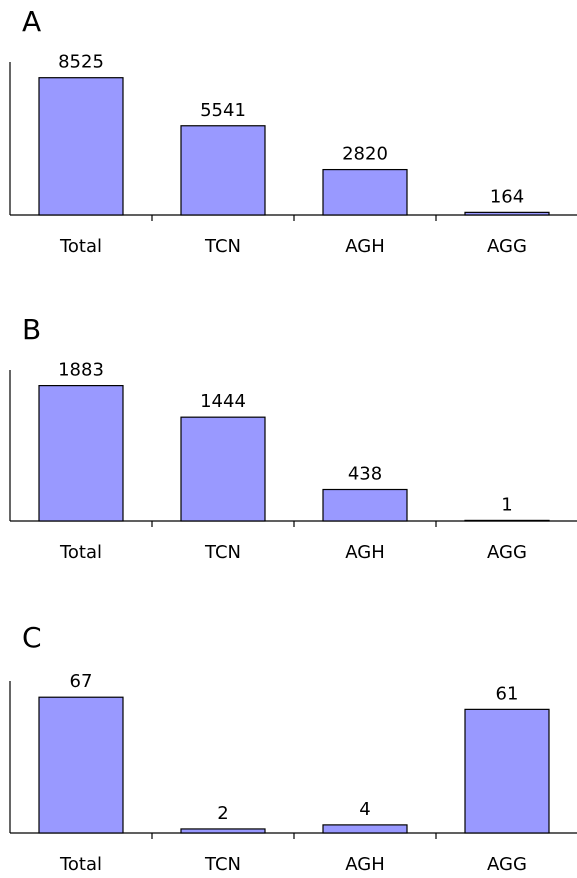 This screenshot has height=878, width=577. What do you see at coordinates (32, 637) in the screenshot?
I see `panel-letter: C` at bounding box center [32, 637].